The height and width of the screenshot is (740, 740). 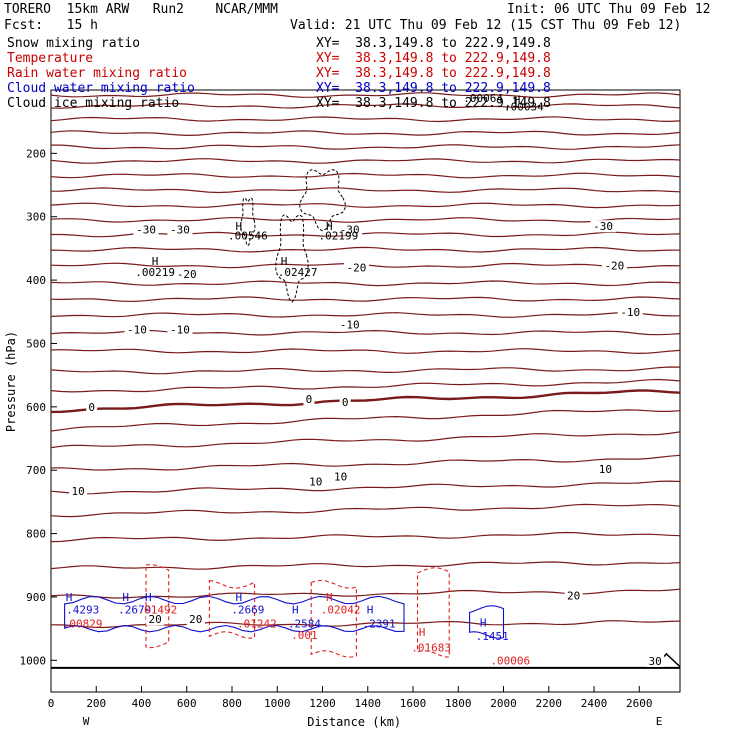 What do you see at coordinates (524, 106) in the screenshot?
I see `maximum-value-label: .00034` at bounding box center [524, 106].